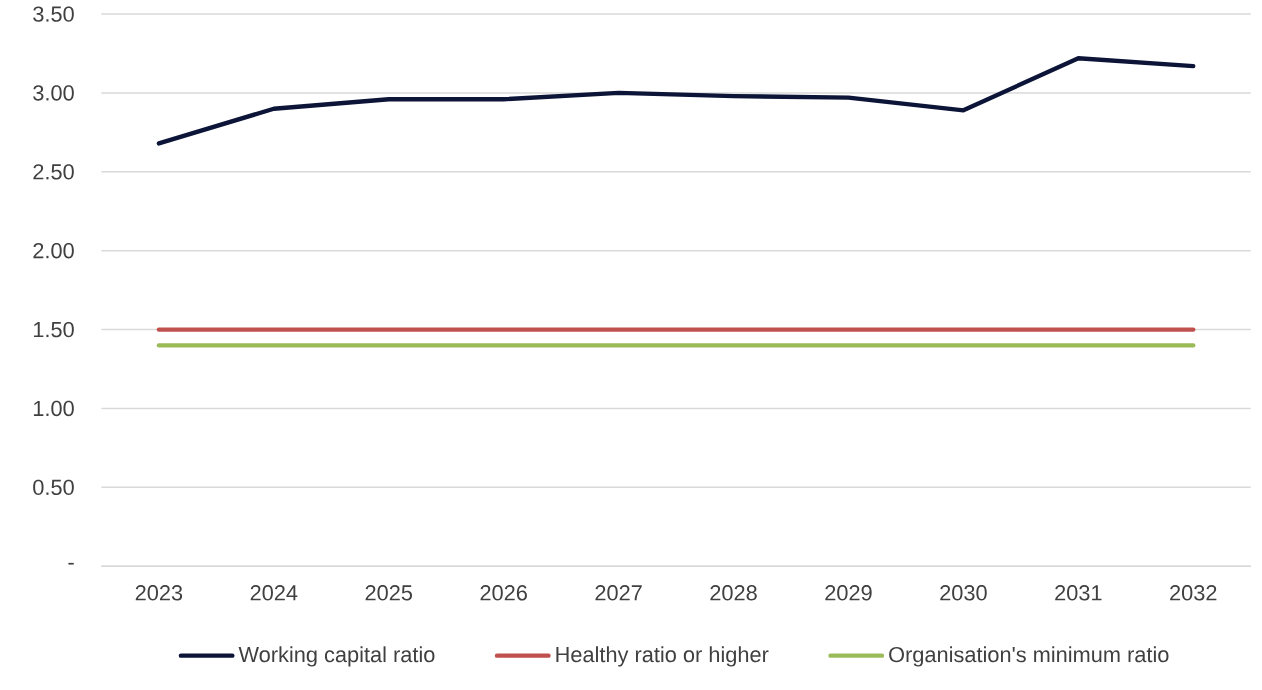 The width and height of the screenshot is (1262, 690). Describe the element at coordinates (618, 593) in the screenshot. I see `x-tick-label: 2027` at that location.